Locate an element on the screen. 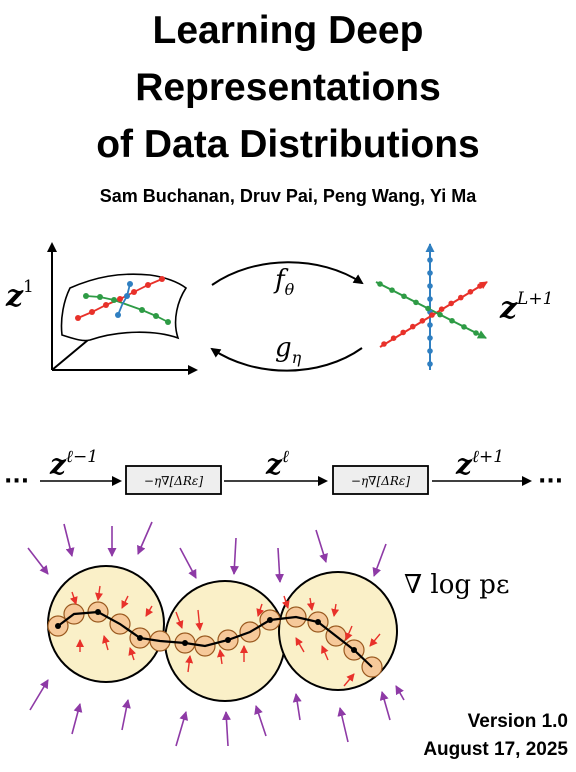 Image resolution: width=576 pixels, height=772 pixels. manifold-blue-curve is located at coordinates (124, 299).